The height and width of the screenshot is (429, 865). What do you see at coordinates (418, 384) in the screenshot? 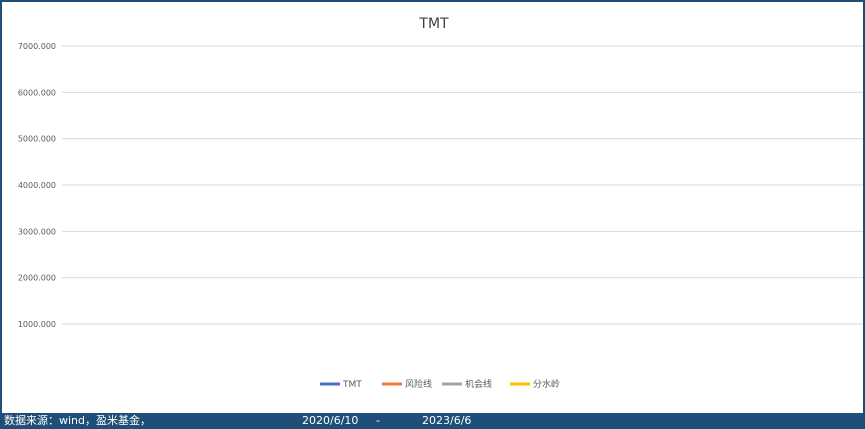
I see `legend-label: 风险线` at bounding box center [418, 384].